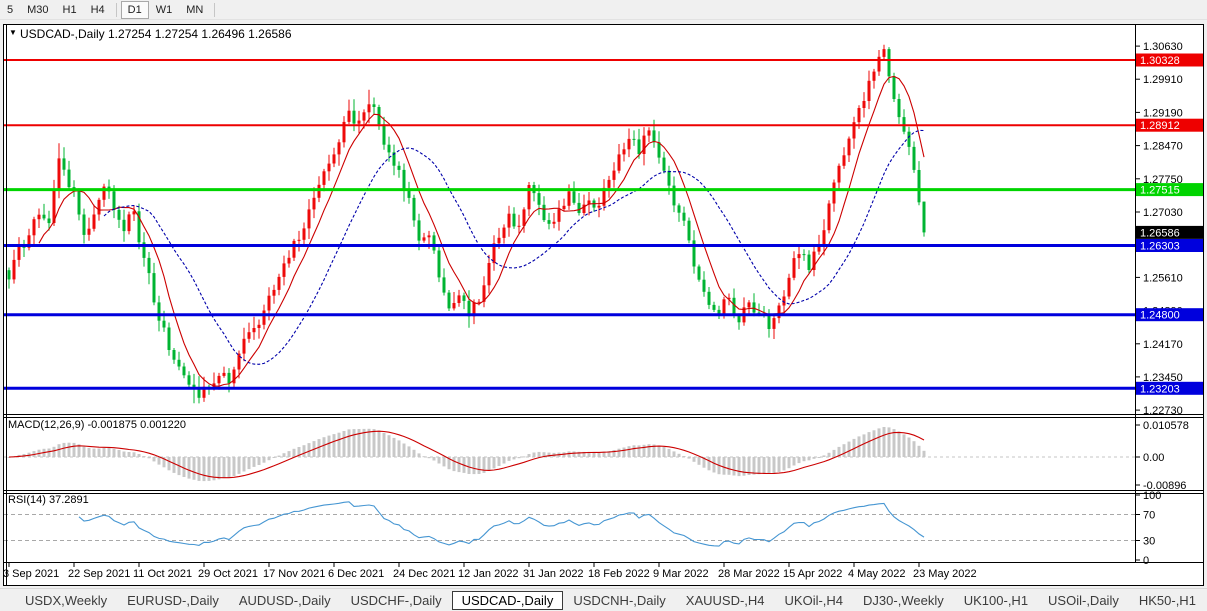  What do you see at coordinates (725, 600) in the screenshot?
I see `symbol-tab-xauusd-h4: XAUUSD-,H4` at bounding box center [725, 600].